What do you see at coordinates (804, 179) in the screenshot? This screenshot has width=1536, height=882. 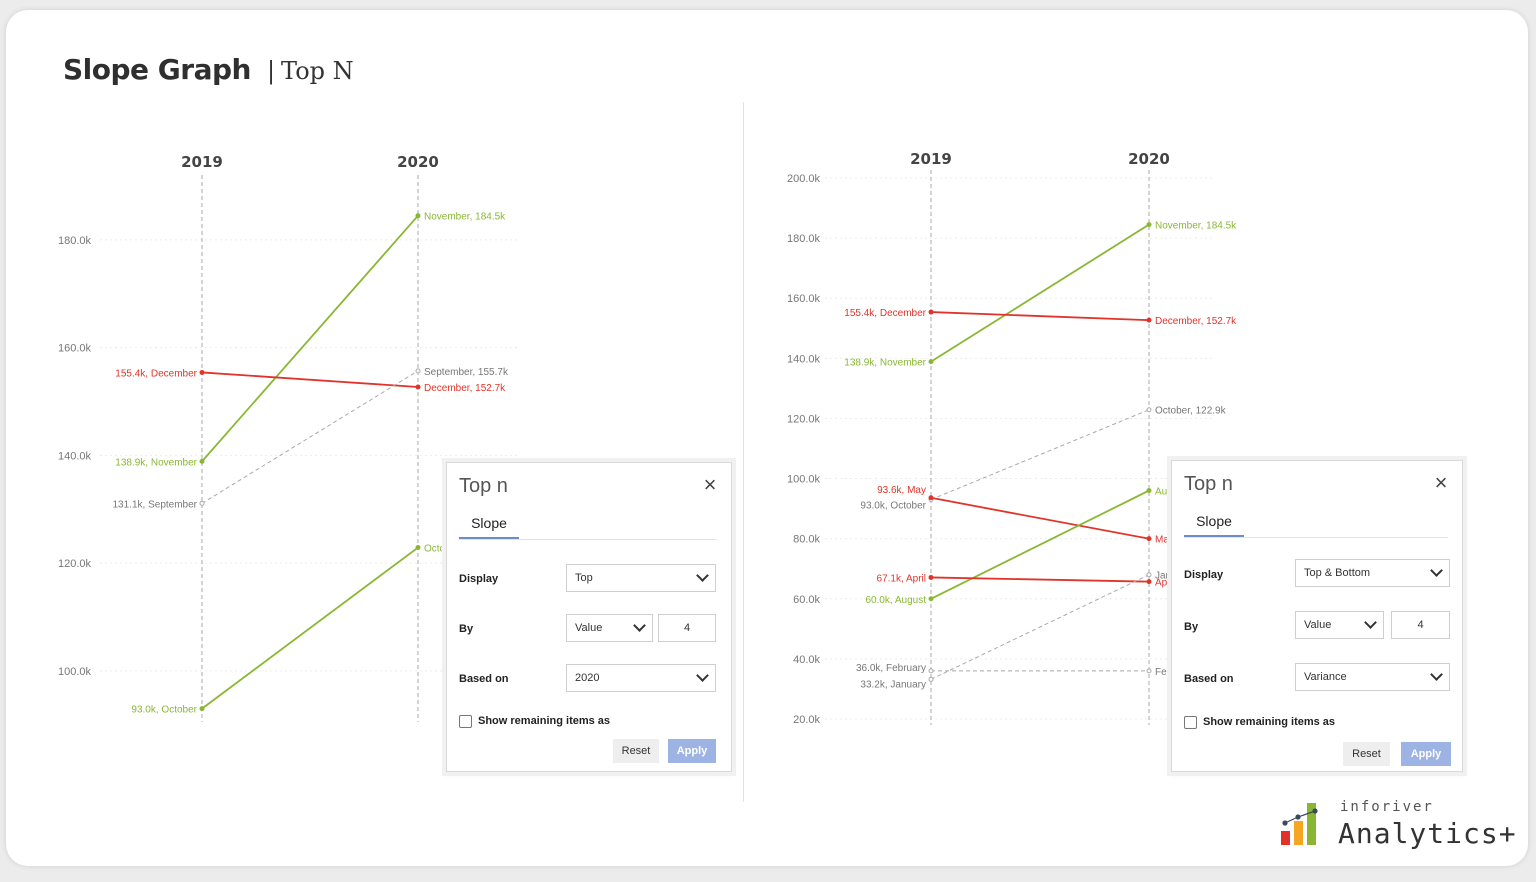 I see `y-tick-label: 200.0k` at bounding box center [804, 179].